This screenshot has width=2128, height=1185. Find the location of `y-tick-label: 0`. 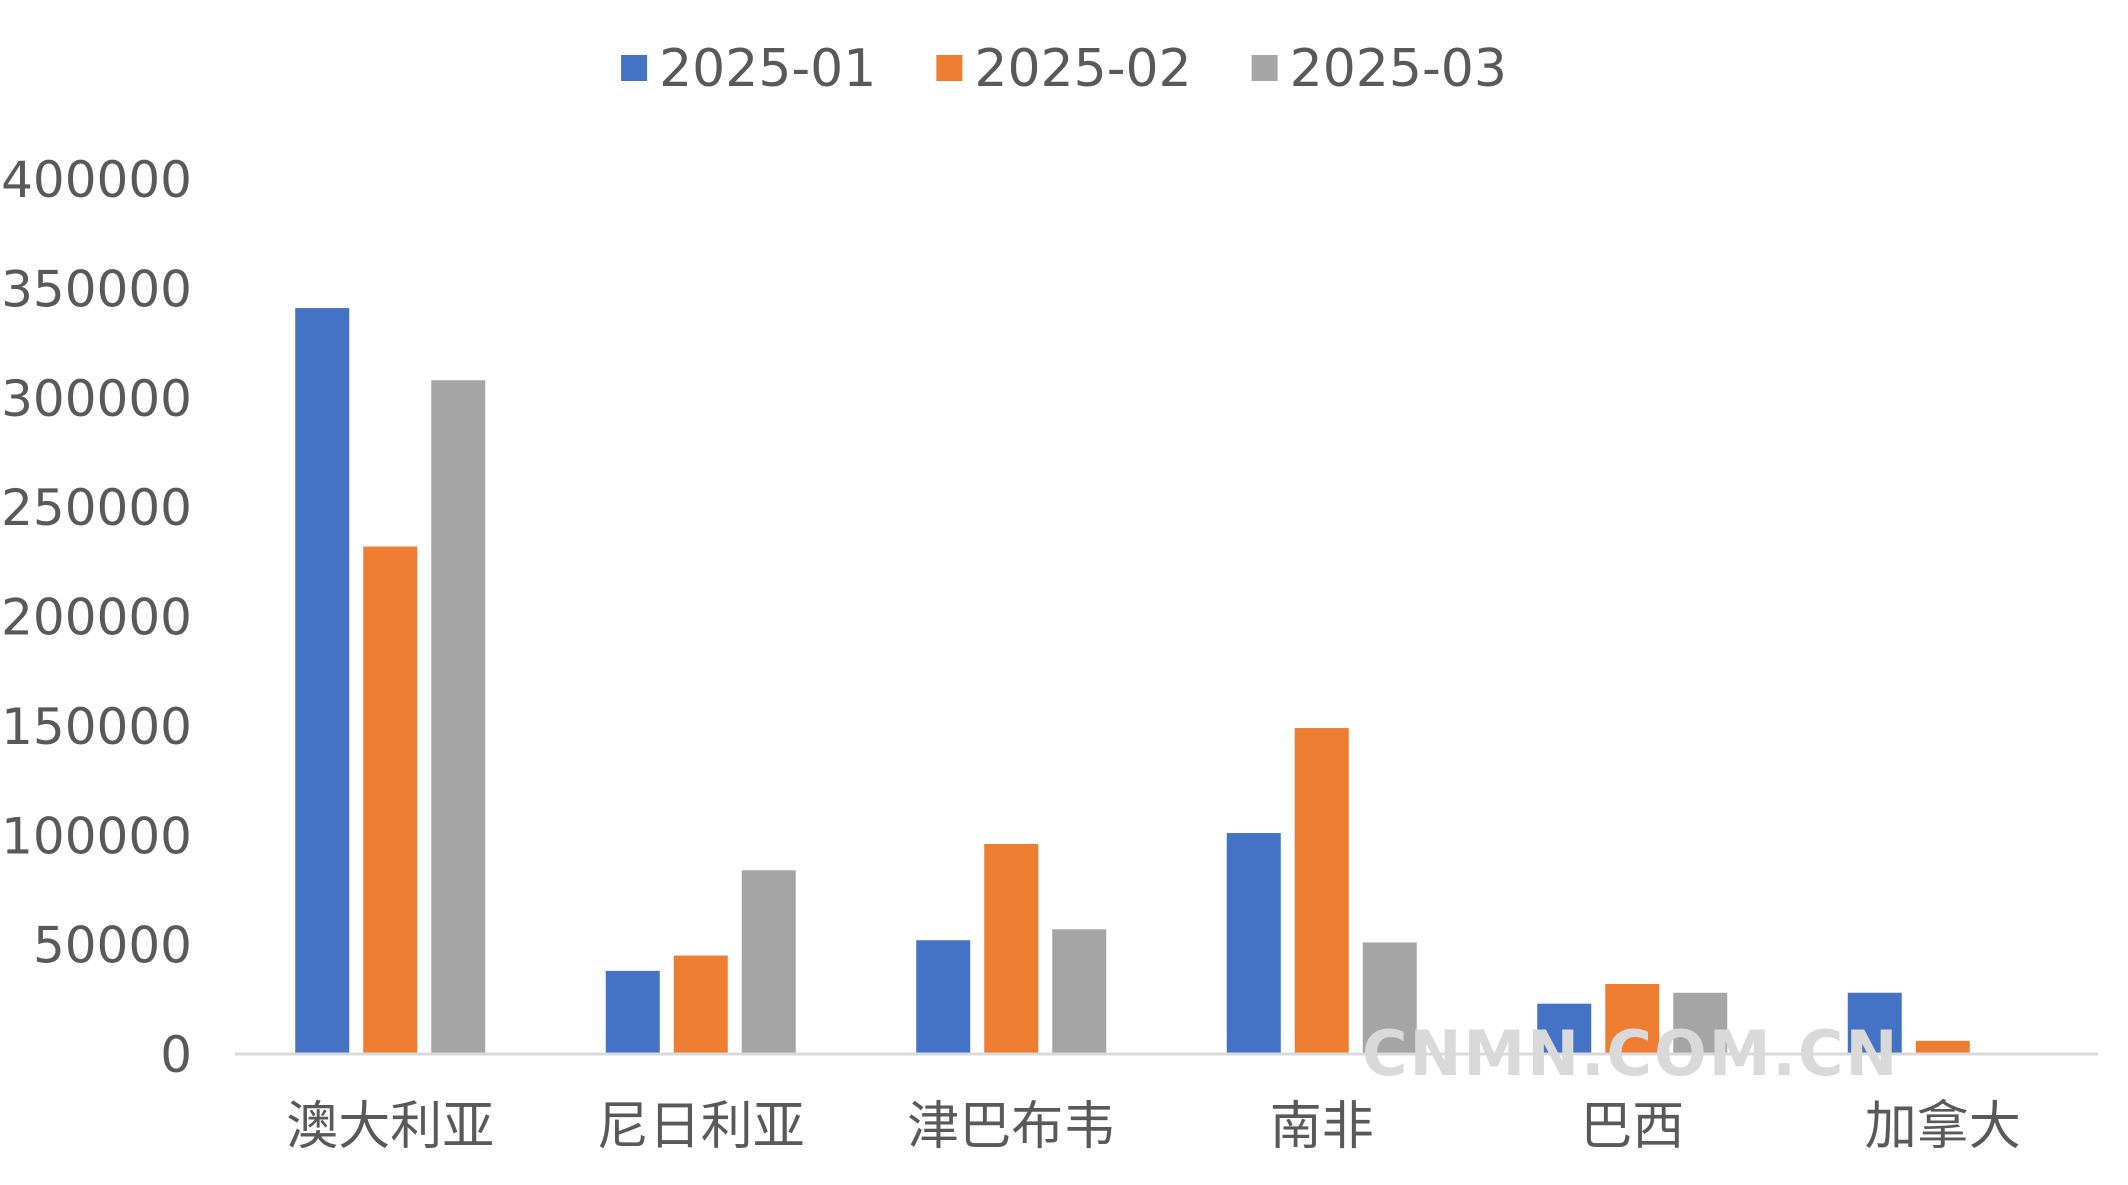

y-tick-label: 0 is located at coordinates (176, 1055).